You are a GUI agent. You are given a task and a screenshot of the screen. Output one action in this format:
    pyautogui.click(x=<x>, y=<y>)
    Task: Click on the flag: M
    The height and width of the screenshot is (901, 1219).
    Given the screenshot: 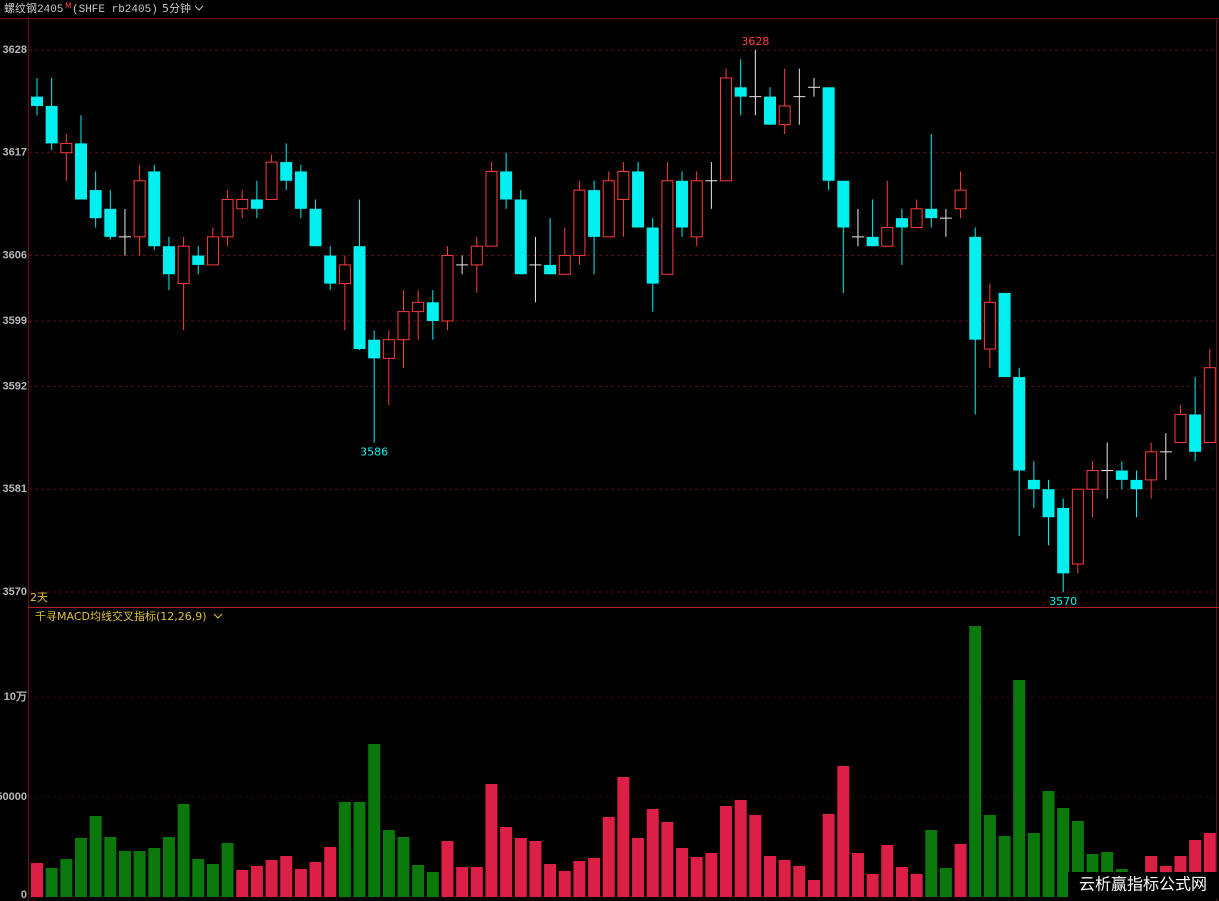 What is the action you would take?
    pyautogui.click(x=68, y=6)
    